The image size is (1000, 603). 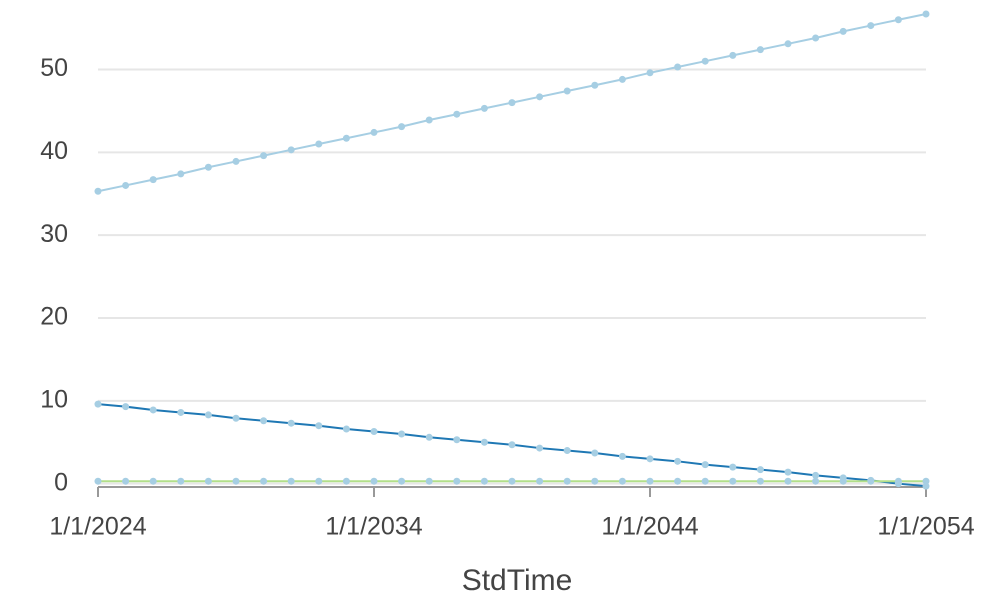 What do you see at coordinates (97, 527) in the screenshot?
I see `x-tick-label: 1/1/2024` at bounding box center [97, 527].